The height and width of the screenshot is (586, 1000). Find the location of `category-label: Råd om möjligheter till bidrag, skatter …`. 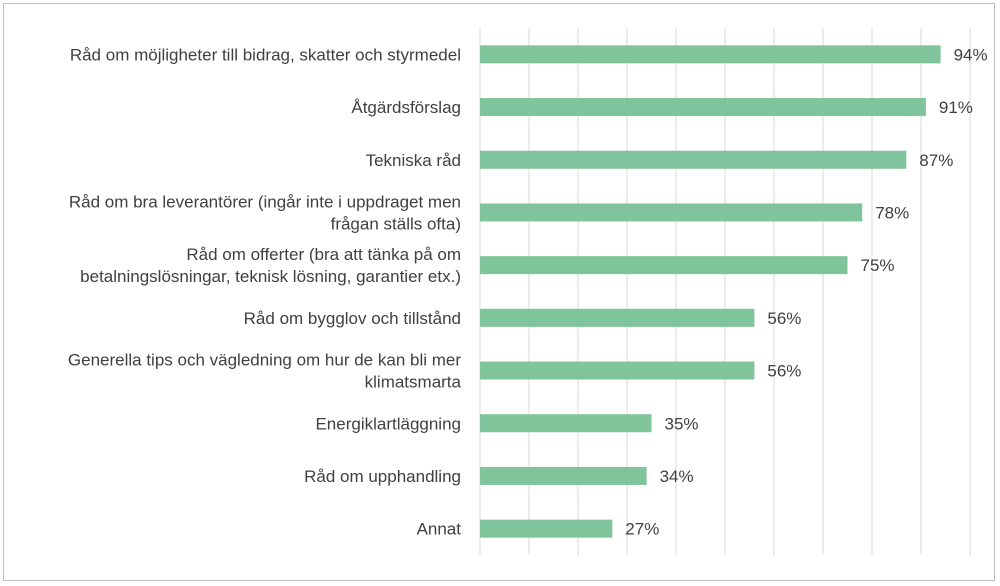

category-label: Råd om möjligheter till bidrag, skatter … is located at coordinates (265, 54).